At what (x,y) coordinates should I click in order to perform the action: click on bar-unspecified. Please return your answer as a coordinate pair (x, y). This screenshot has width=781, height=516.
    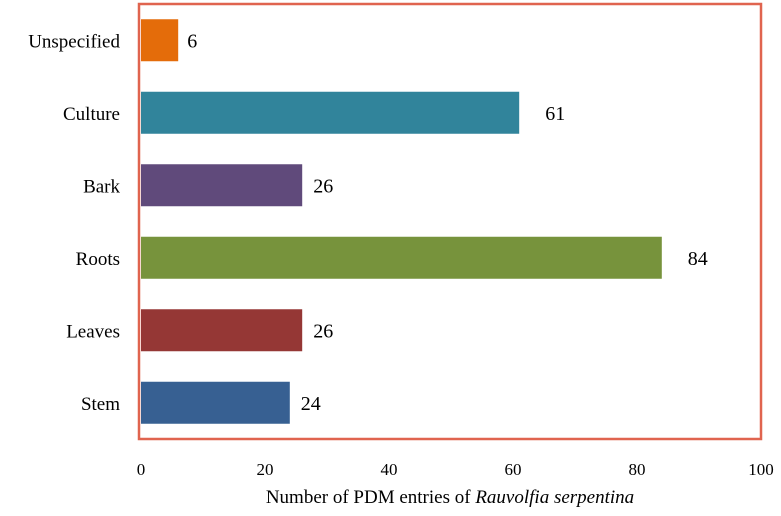
    Looking at the image, I should click on (160, 40).